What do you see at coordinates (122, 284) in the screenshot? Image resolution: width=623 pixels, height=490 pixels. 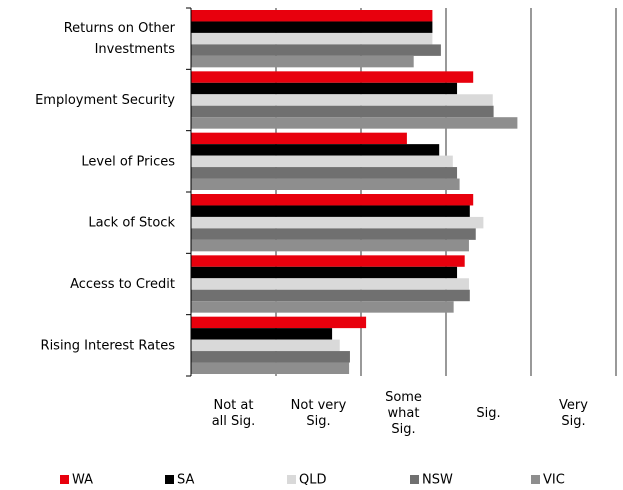 I see `y-tick-label: Access to Credit` at bounding box center [122, 284].